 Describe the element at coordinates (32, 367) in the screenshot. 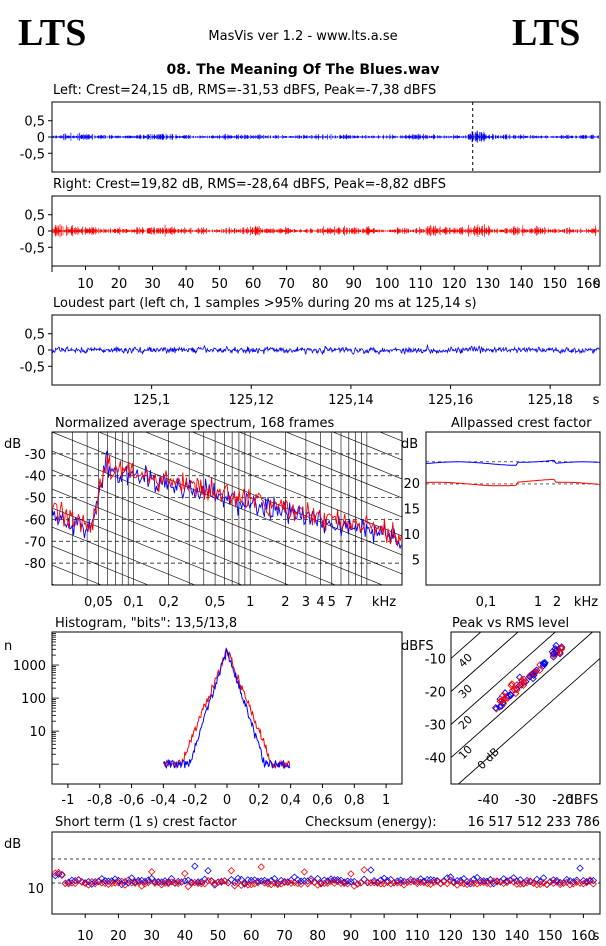

I see `y-tick-label: -0,5` at that location.